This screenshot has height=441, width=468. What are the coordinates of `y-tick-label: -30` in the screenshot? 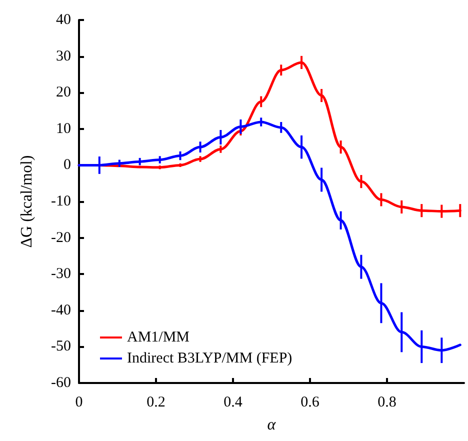 It's located at (61, 274).